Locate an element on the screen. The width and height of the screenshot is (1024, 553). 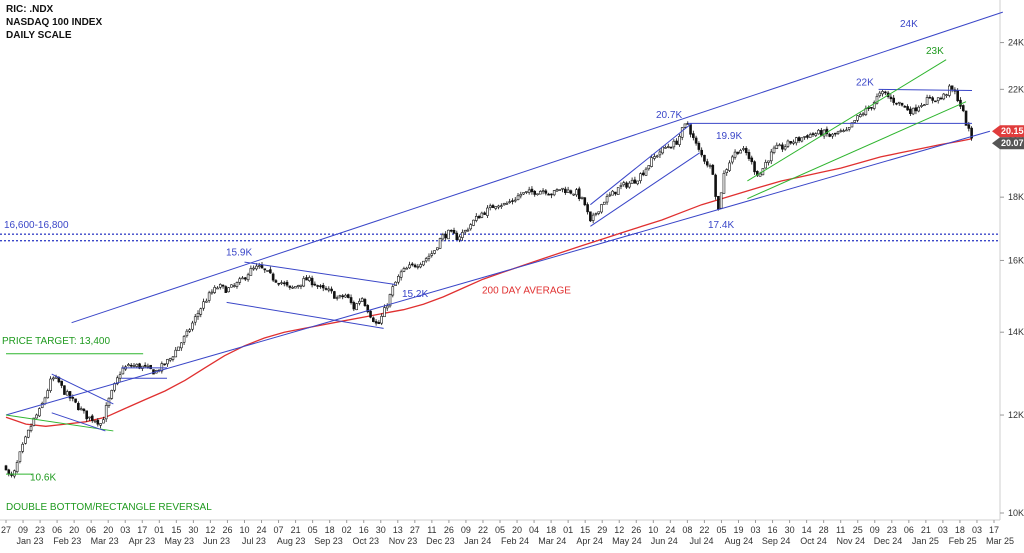
x-month-label: Feb 24 is located at coordinates (515, 541).